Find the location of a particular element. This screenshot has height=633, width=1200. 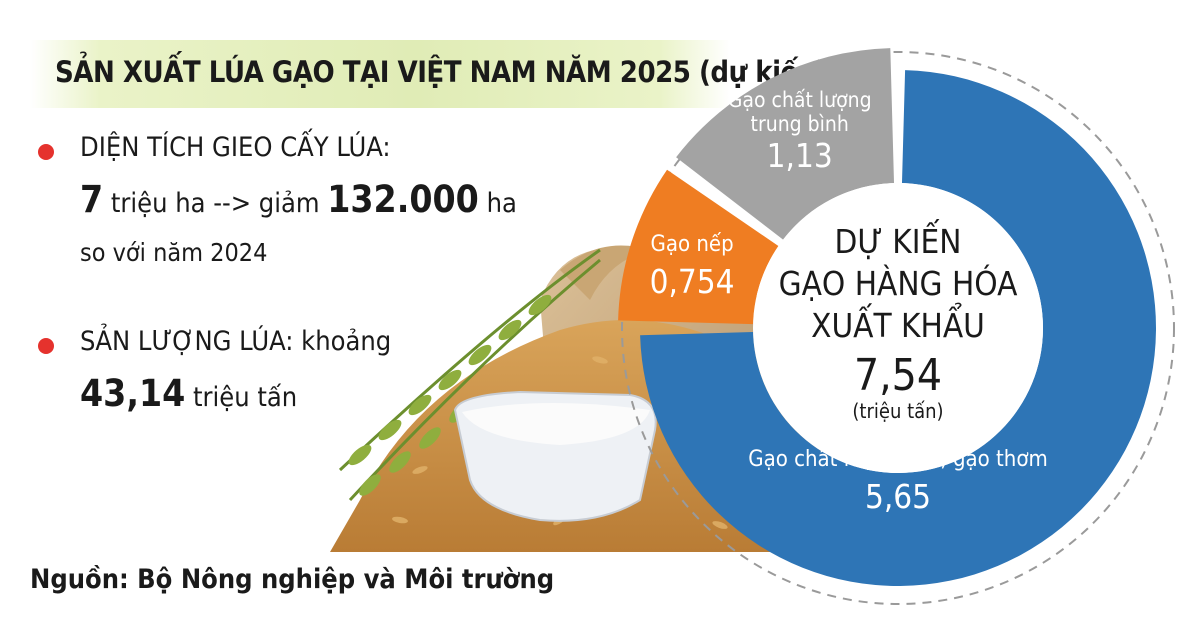

bullet-output is located at coordinates (46, 346).